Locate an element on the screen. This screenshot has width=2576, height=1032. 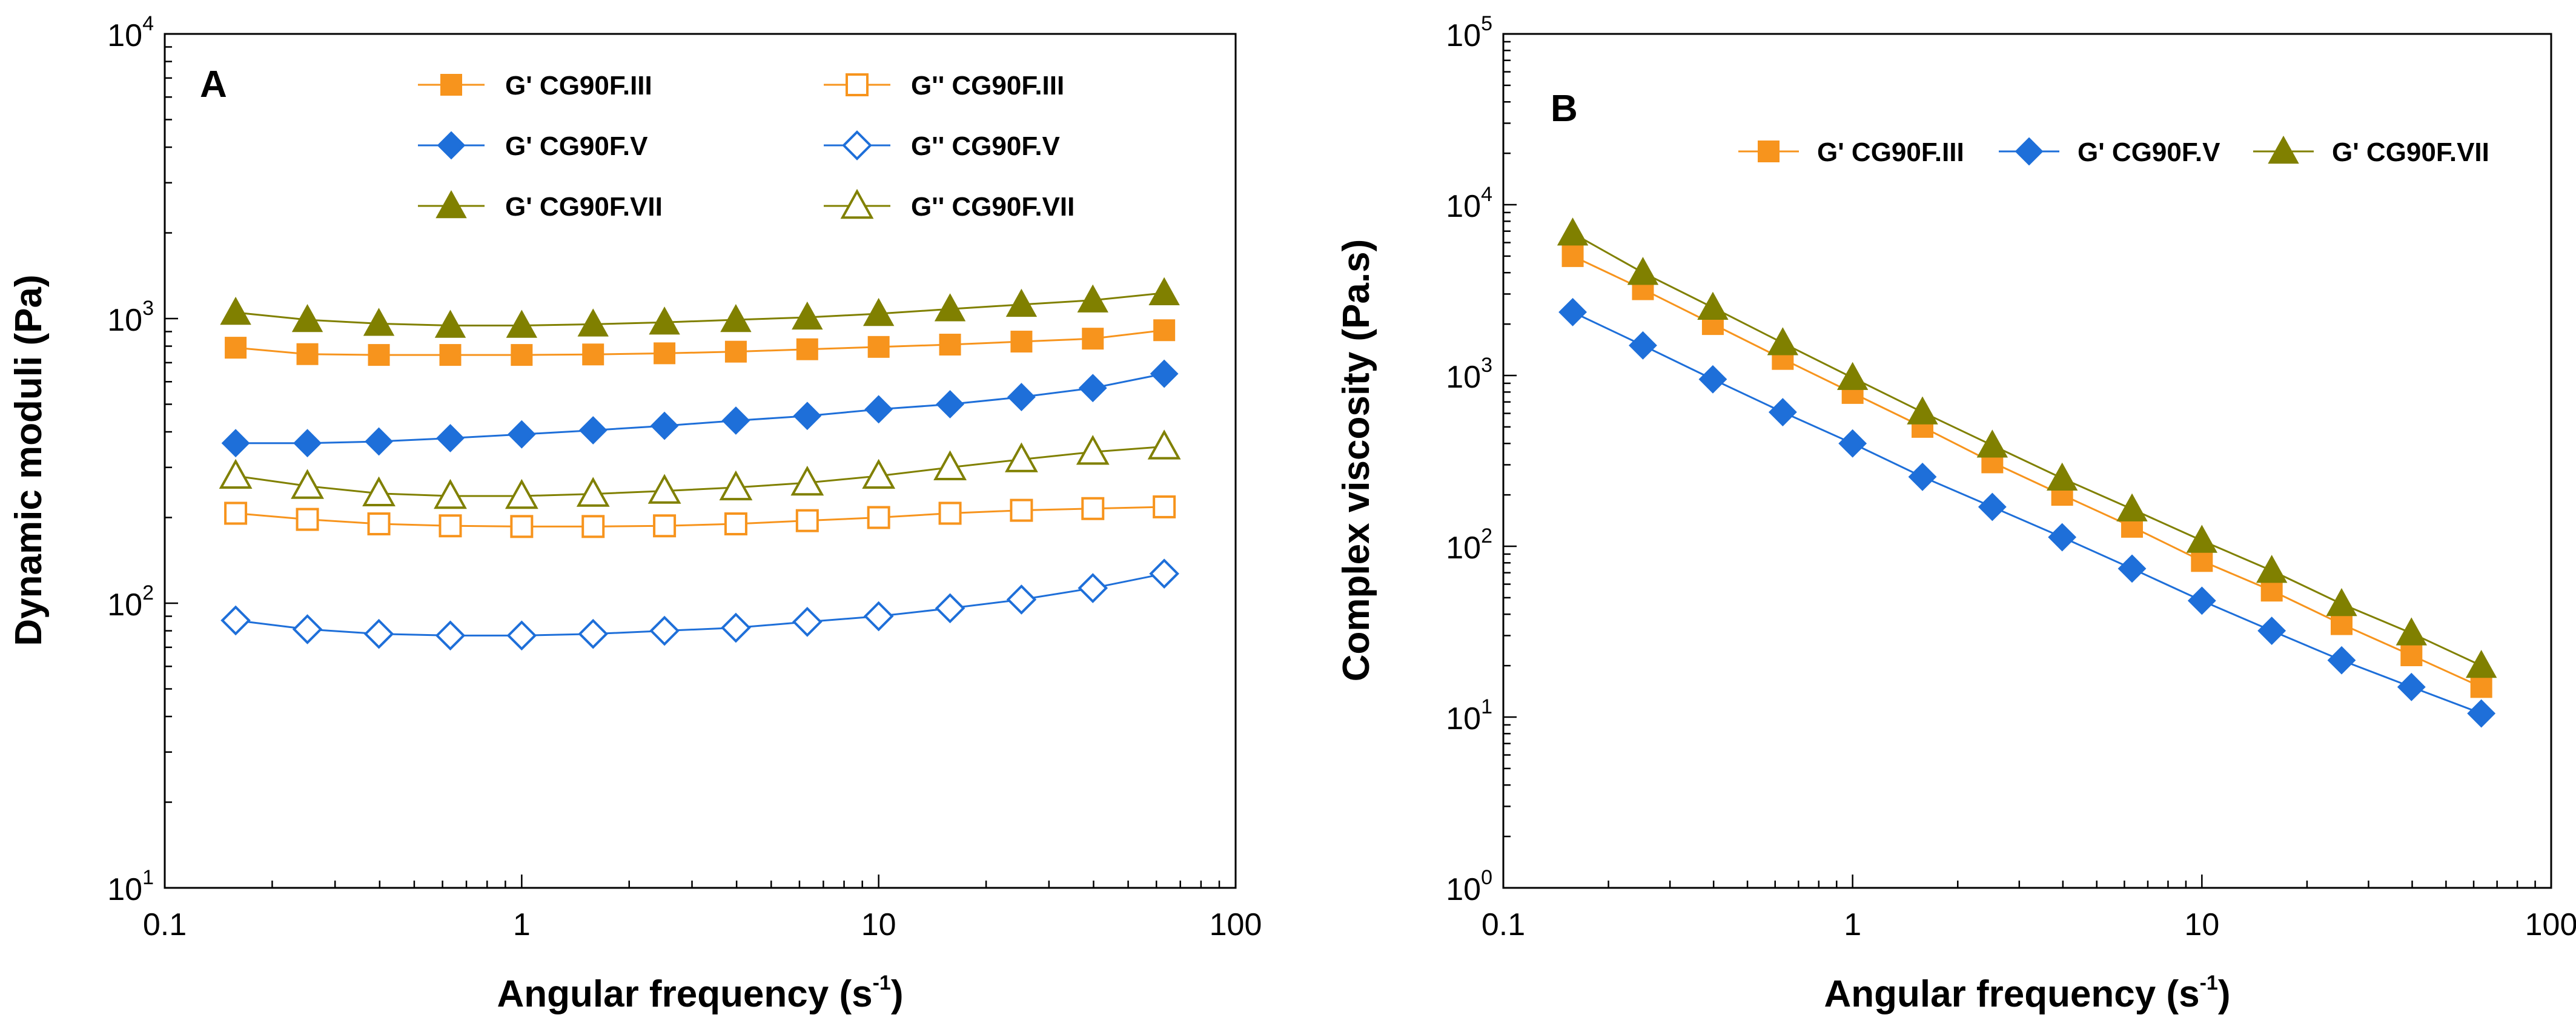
x-tick-label: 10 is located at coordinates (2201, 924).